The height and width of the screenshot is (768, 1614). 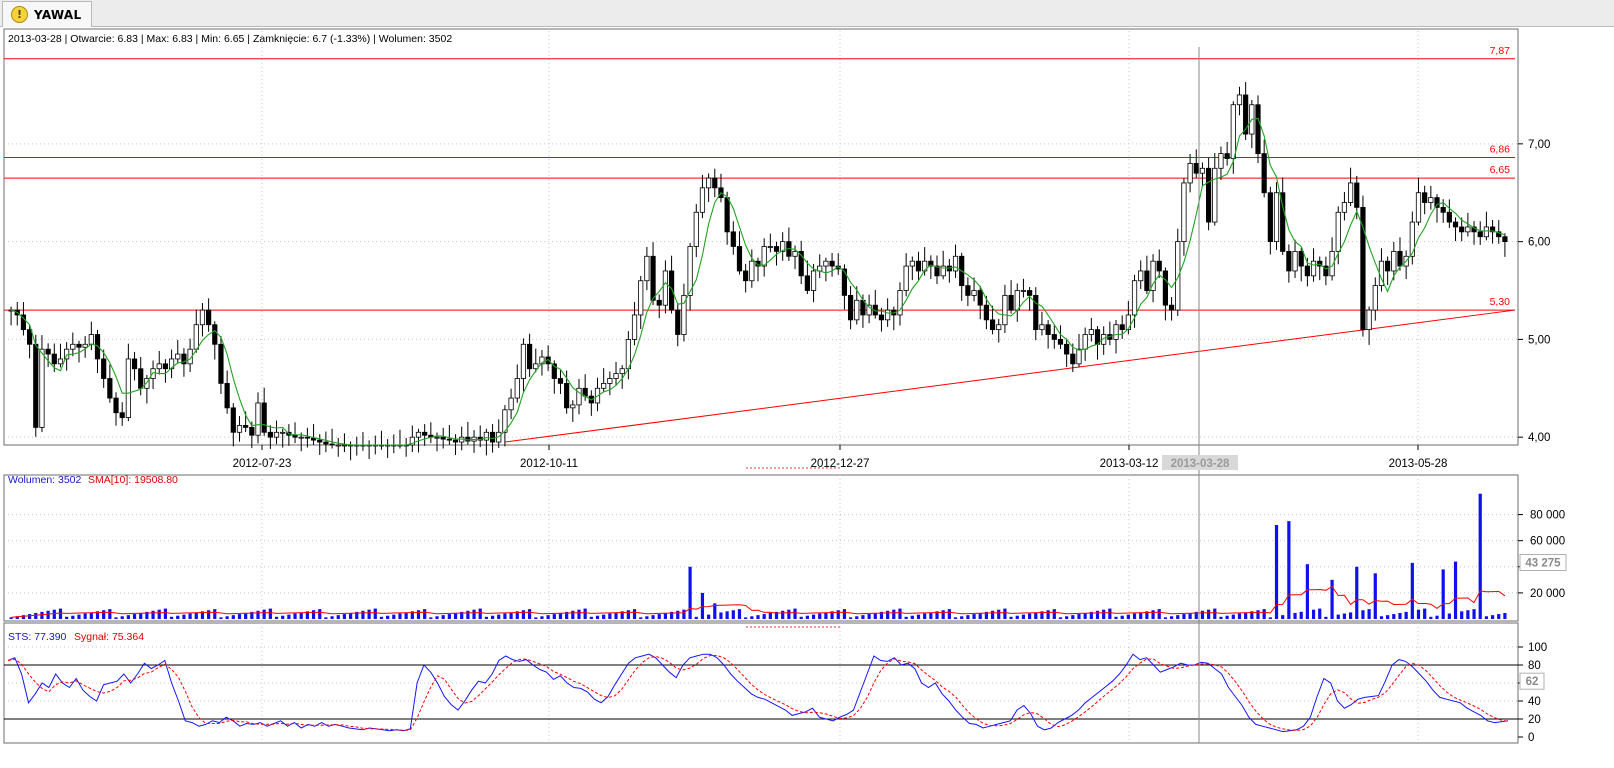 What do you see at coordinates (758, 693) in the screenshot?
I see `signal-line` at bounding box center [758, 693].